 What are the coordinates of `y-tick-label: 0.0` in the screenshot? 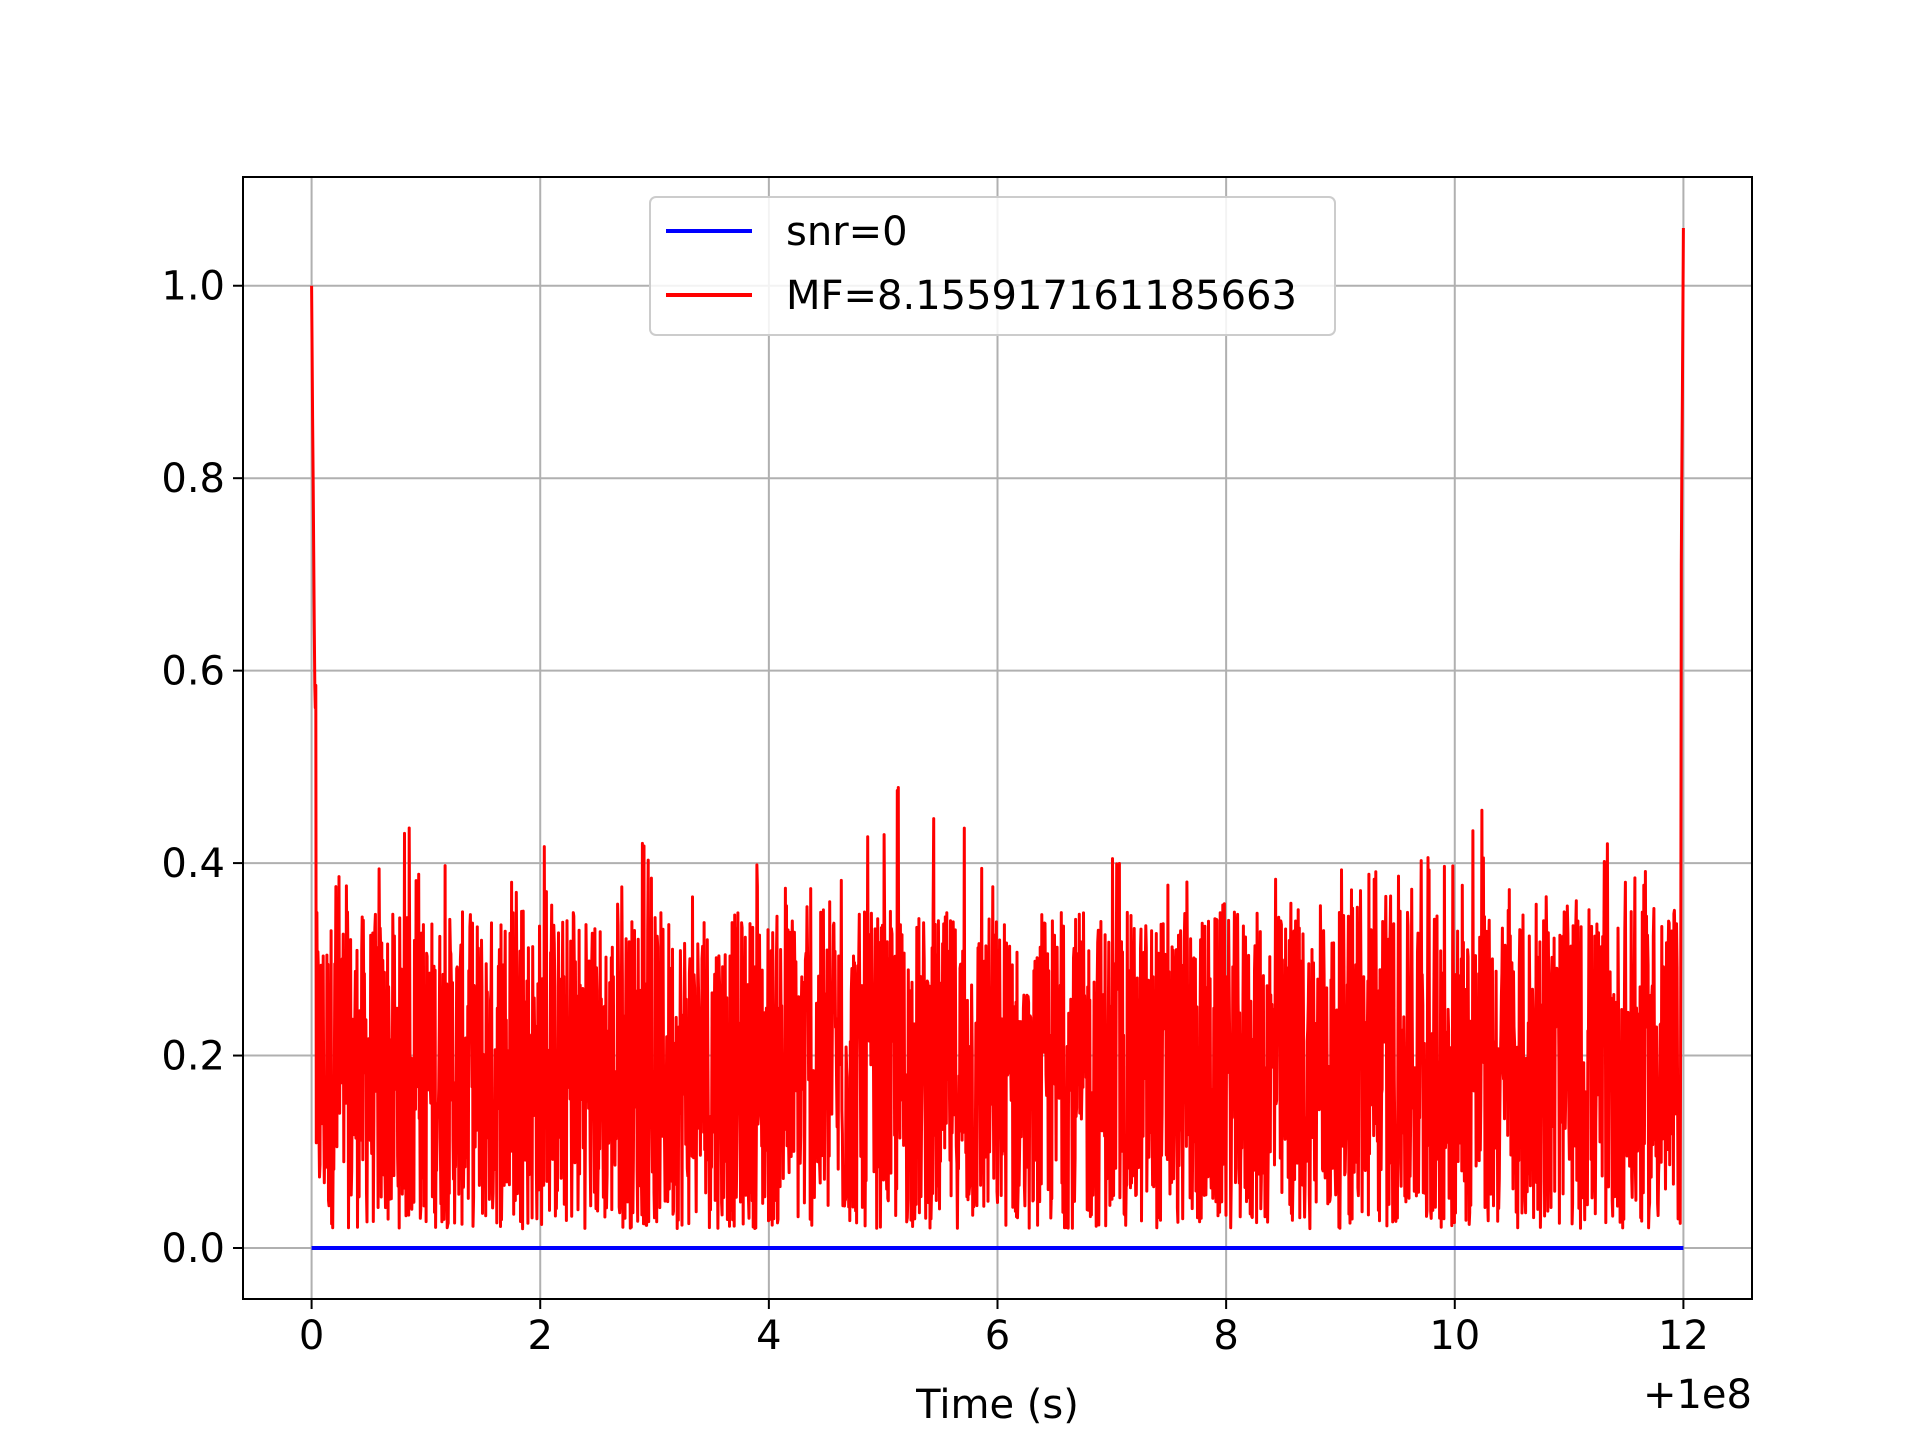 It's located at (193, 1249).